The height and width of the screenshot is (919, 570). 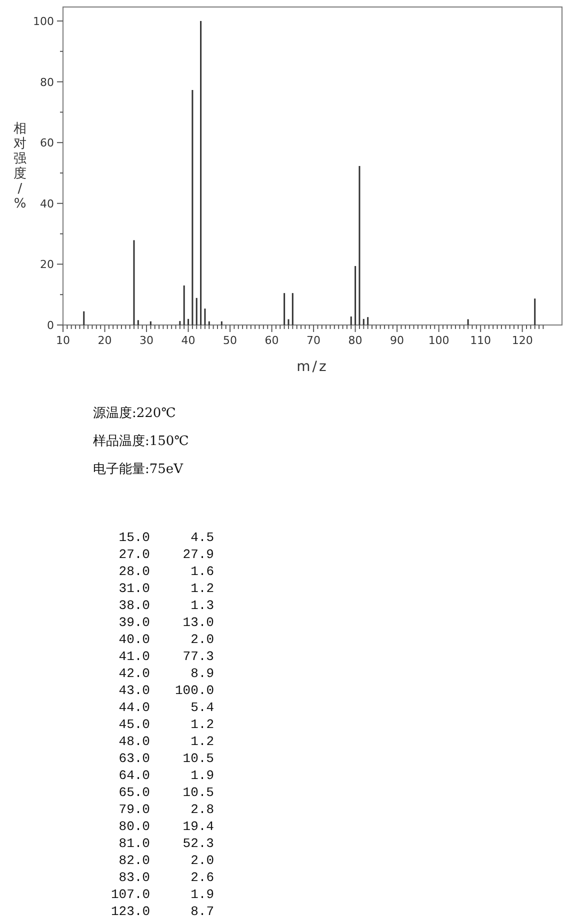 I want to click on y-tick-label: 20, so click(x=47, y=265).